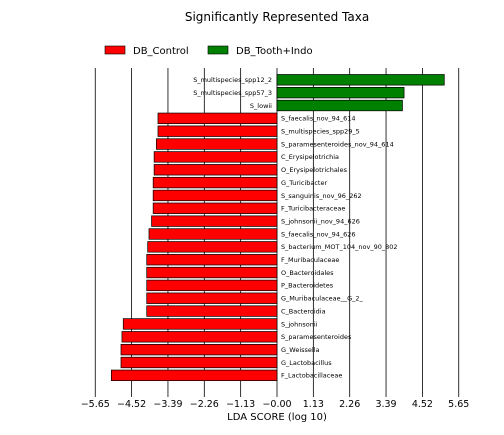  What do you see at coordinates (232, 93) in the screenshot?
I see `bar-label-1: S_multispecies_spp57_3` at bounding box center [232, 93].